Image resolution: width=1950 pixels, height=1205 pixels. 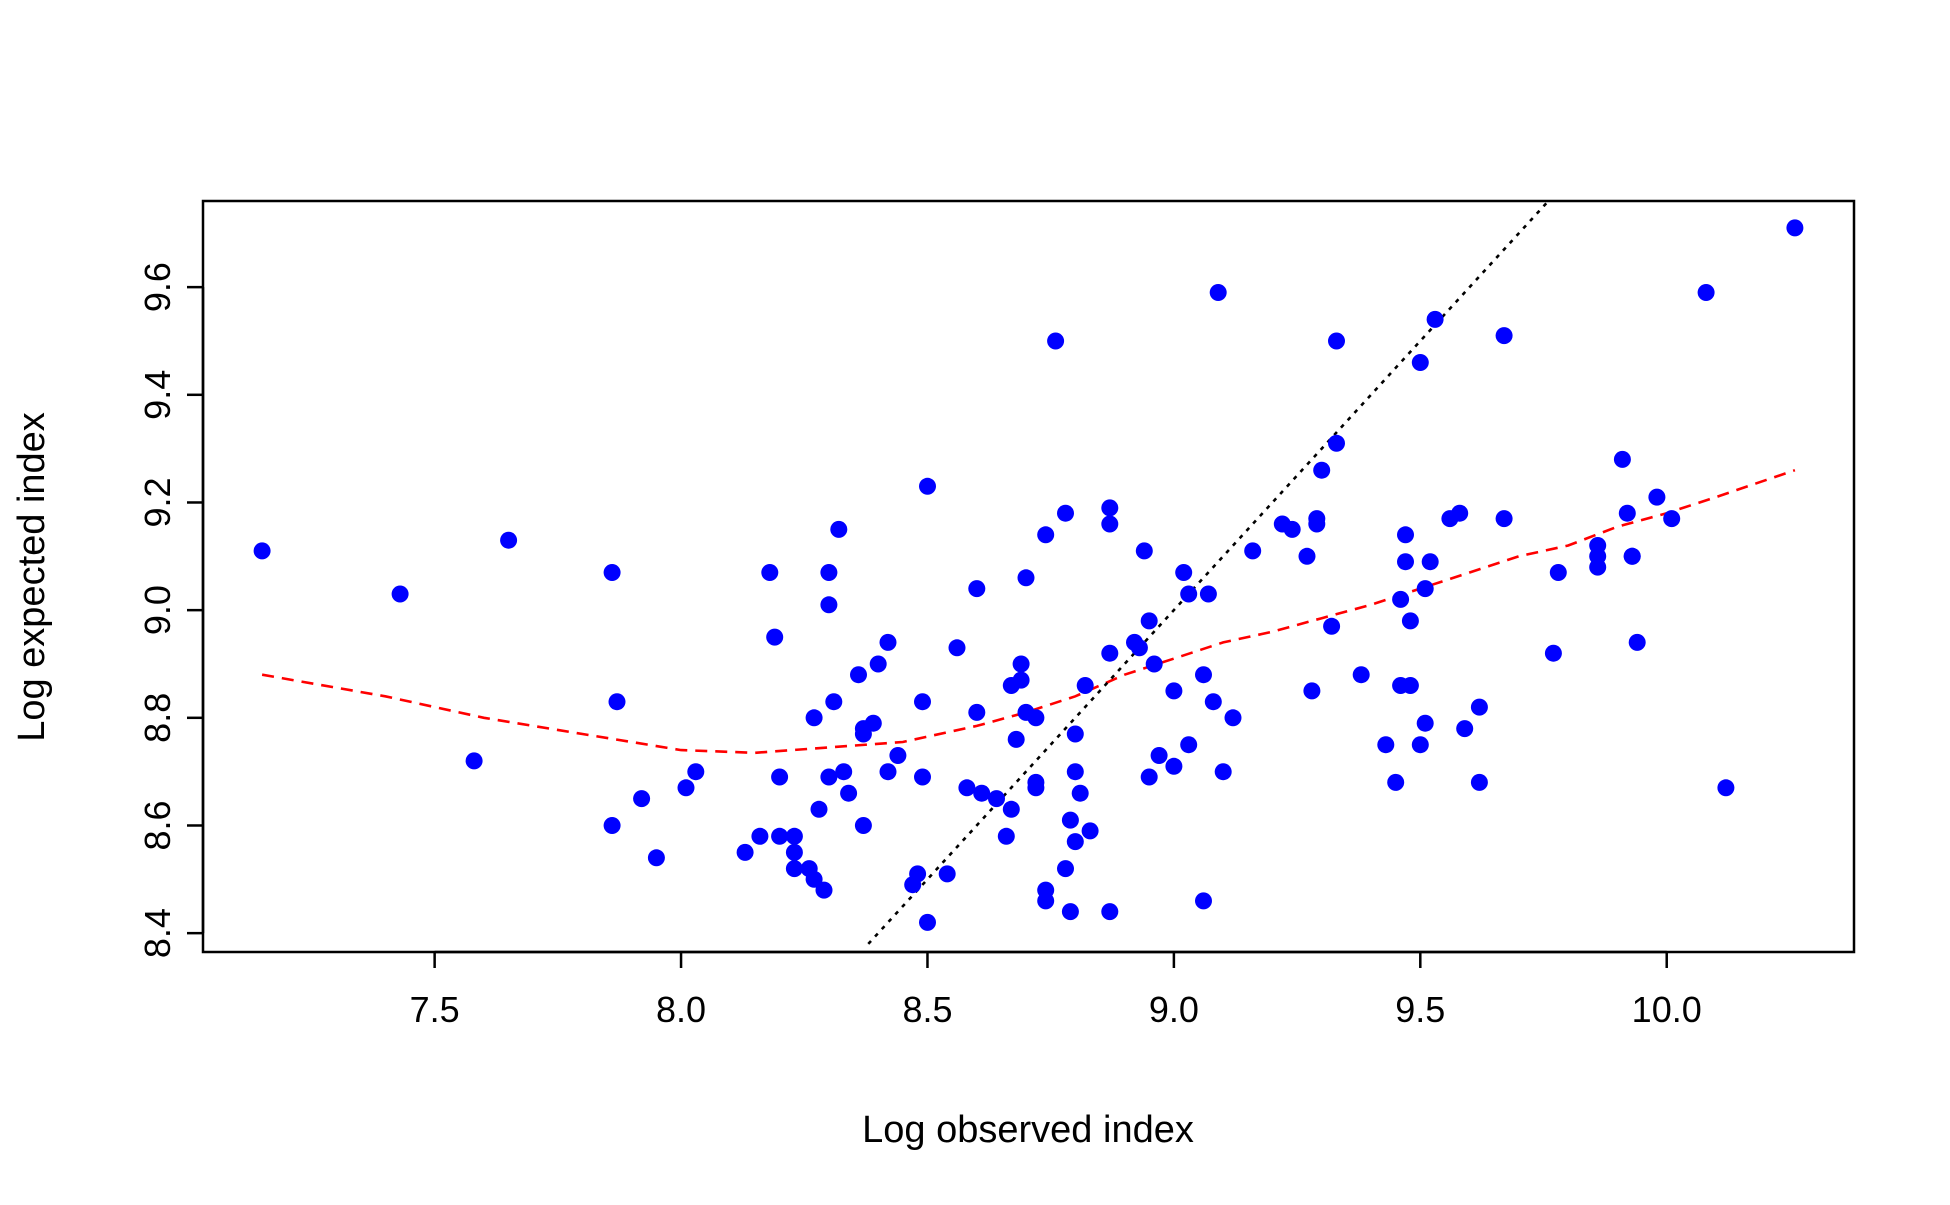 I want to click on y-tick-label: 9.6, so click(x=157, y=287).